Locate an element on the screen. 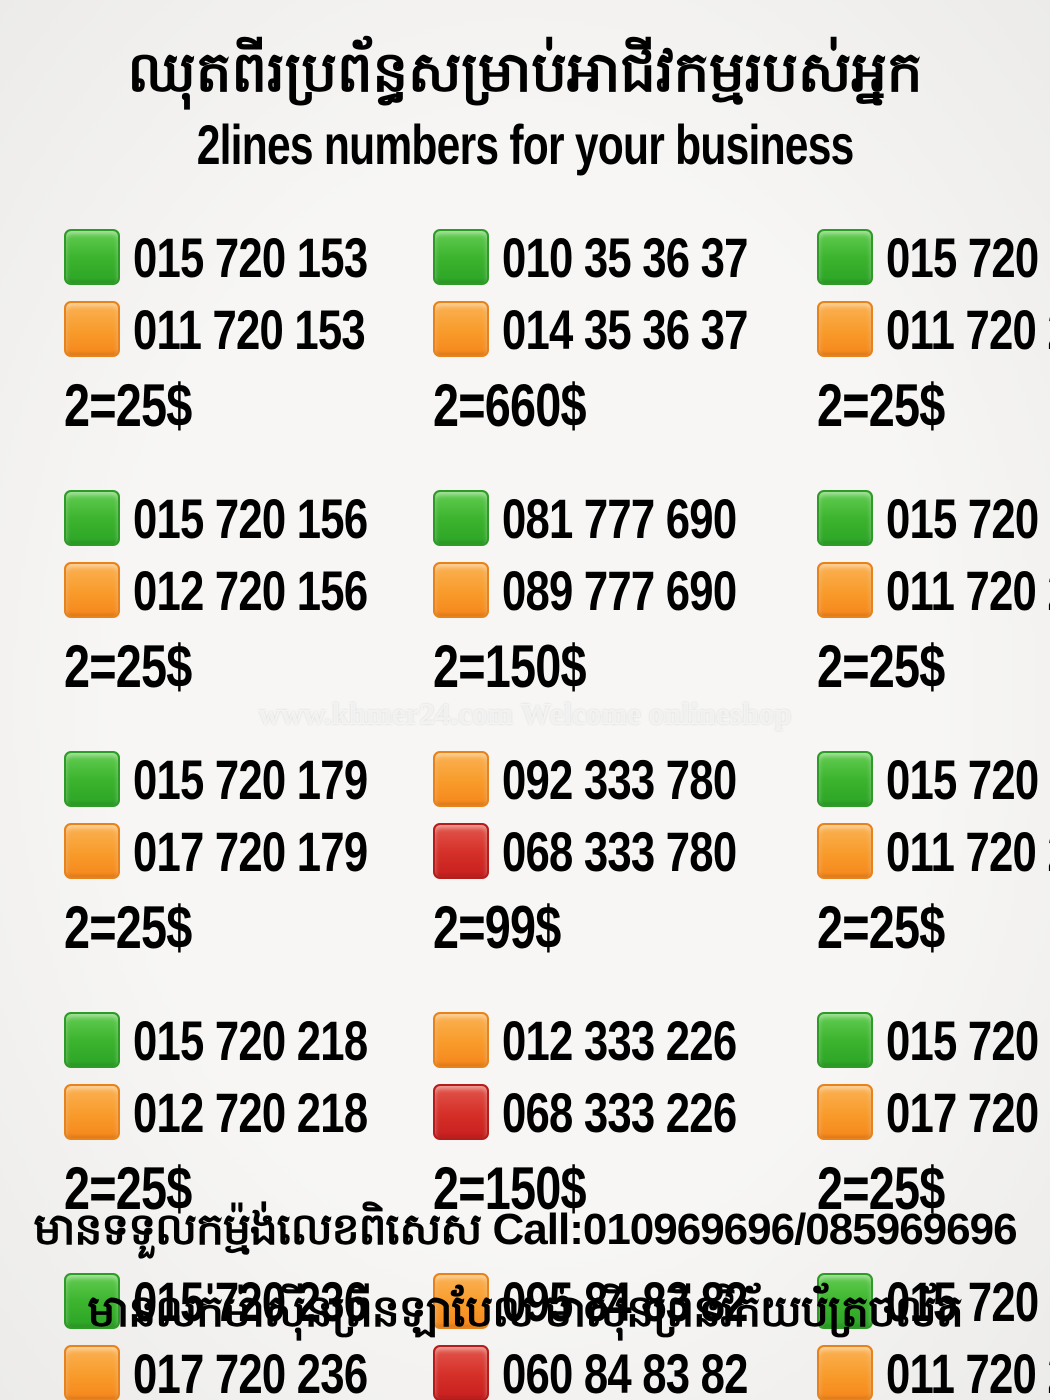 This screenshot has height=1400, width=1050. price-label: 2=99$ is located at coordinates (497, 927).